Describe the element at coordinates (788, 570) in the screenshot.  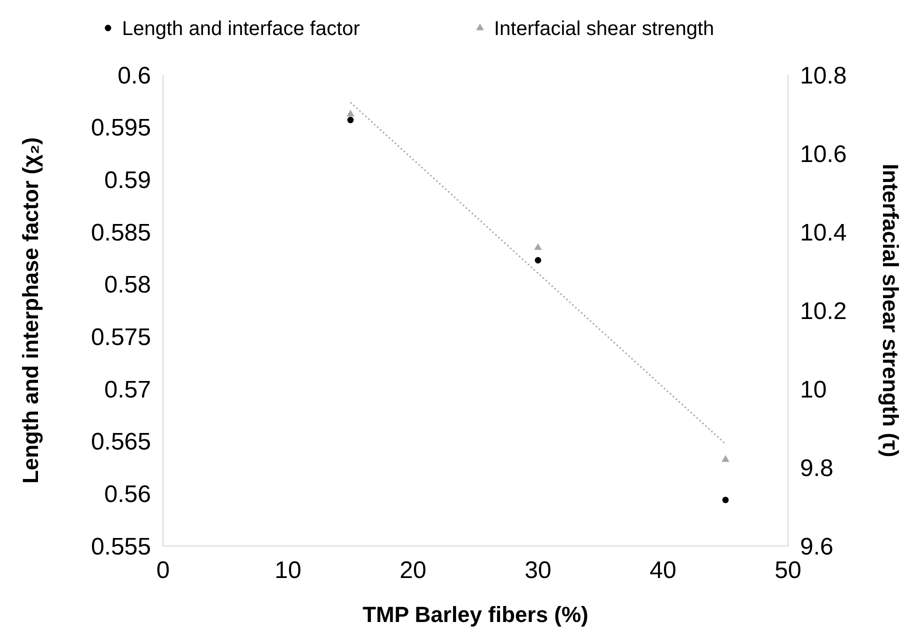
I see `x-tick-label: 50` at that location.